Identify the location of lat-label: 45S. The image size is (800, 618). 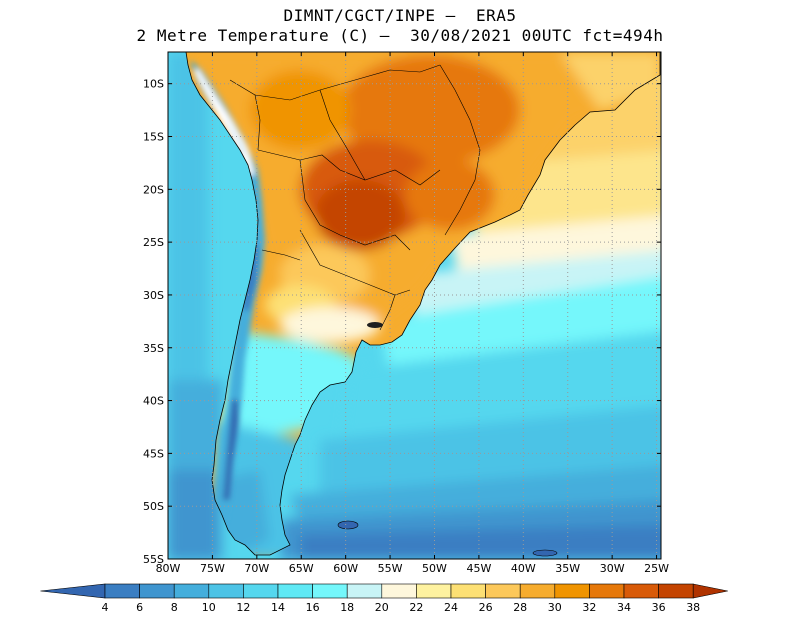
(153, 453).